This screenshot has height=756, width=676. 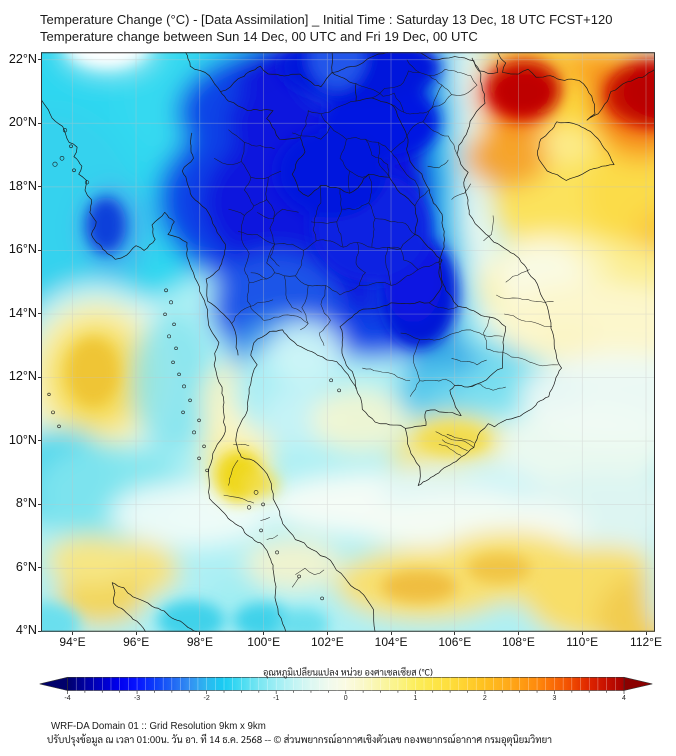 I want to click on svg-text: -1, so click(x=276, y=698).